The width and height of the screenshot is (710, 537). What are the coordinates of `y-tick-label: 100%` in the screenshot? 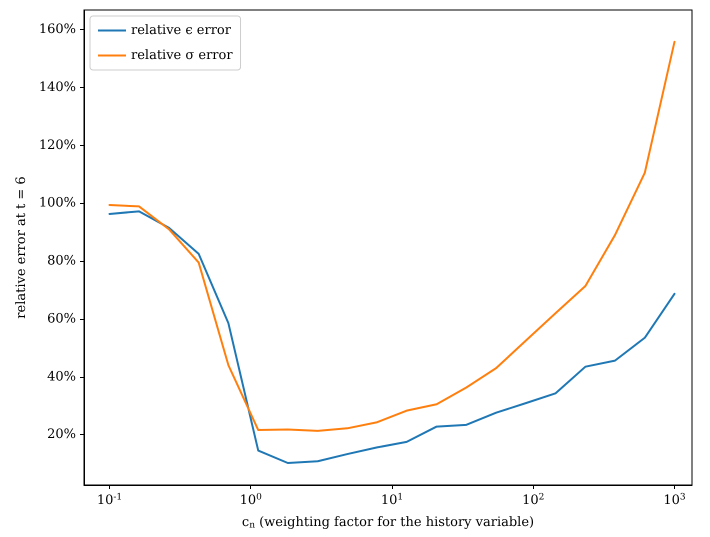 It's located at (57, 203).